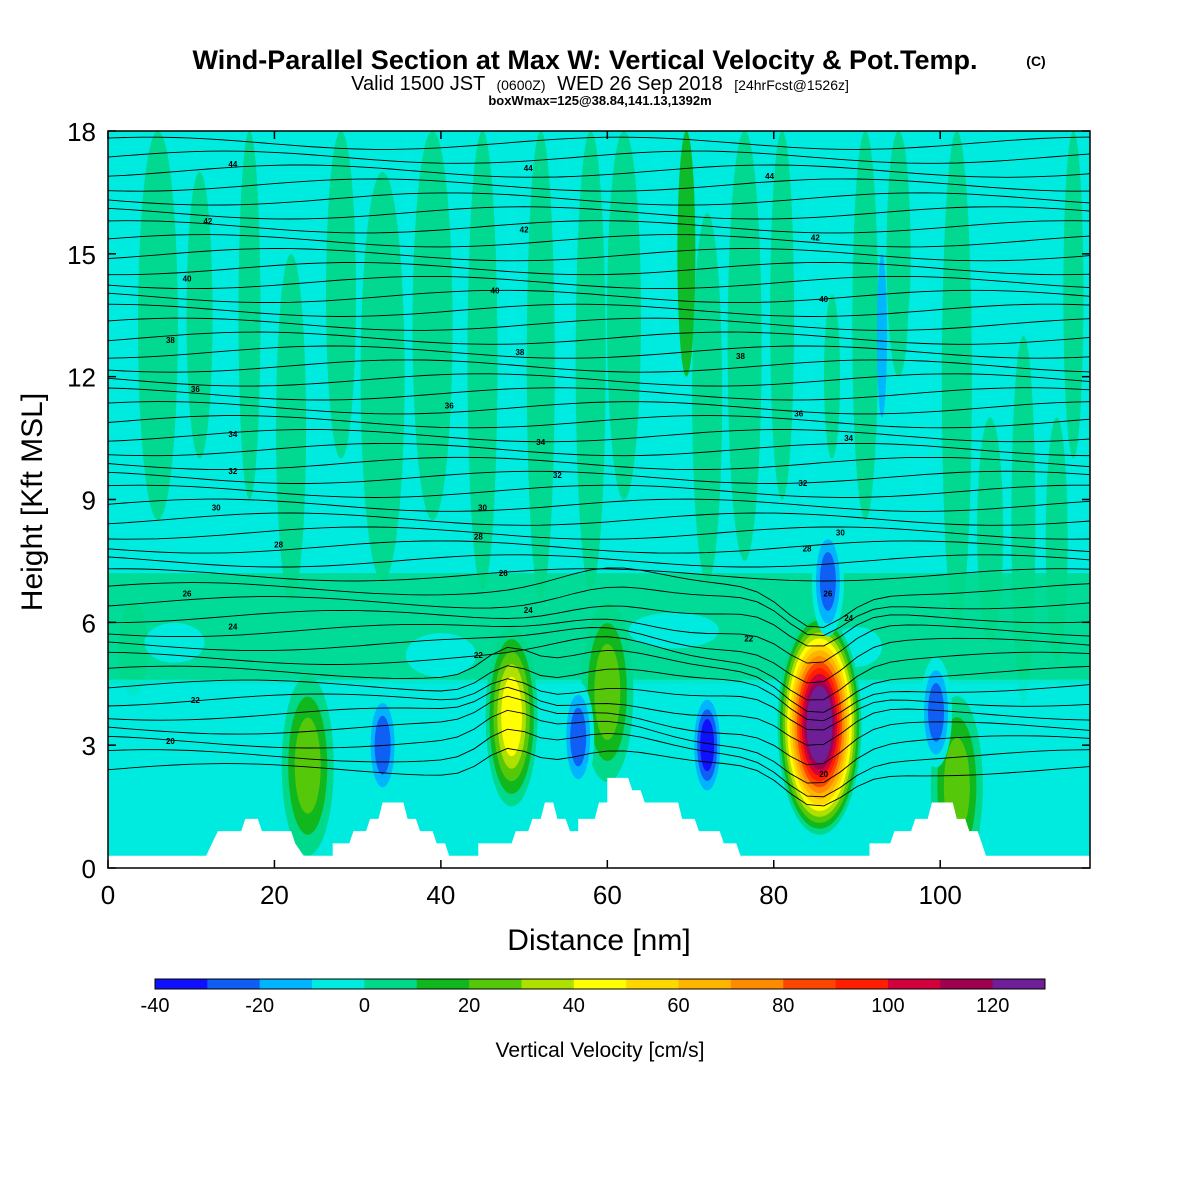 This screenshot has height=1200, width=1200. Describe the element at coordinates (887, 1006) in the screenshot. I see `colorbar-tick-label: 100` at that location.